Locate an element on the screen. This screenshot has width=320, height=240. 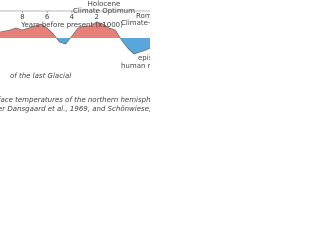
area-above is located at coordinates (75, 30).